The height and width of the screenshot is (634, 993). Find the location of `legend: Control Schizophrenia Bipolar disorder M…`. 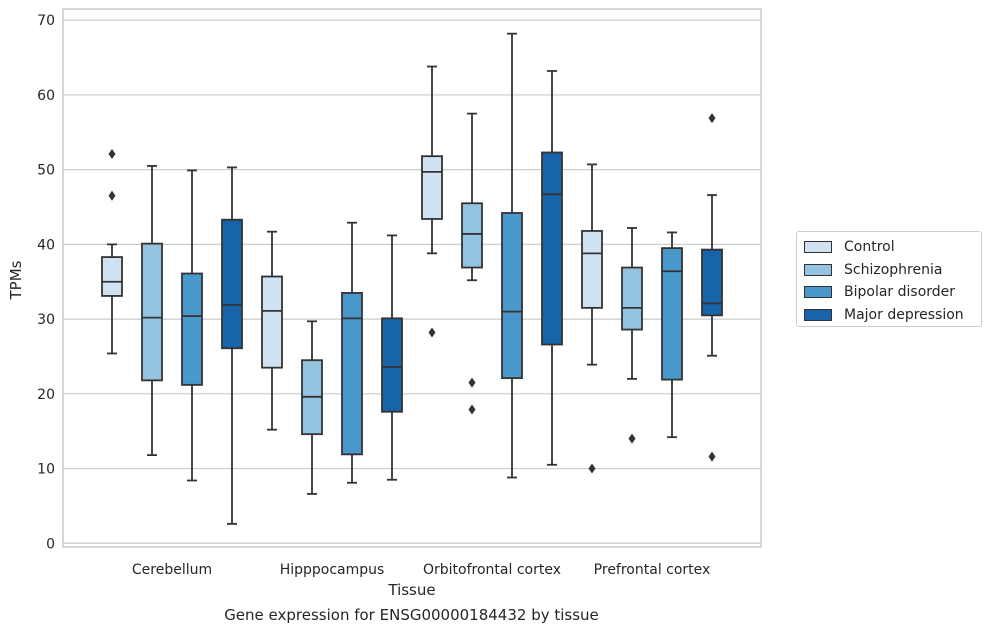

legend: Control Schizophrenia Bipolar disorder M… is located at coordinates (889, 279).